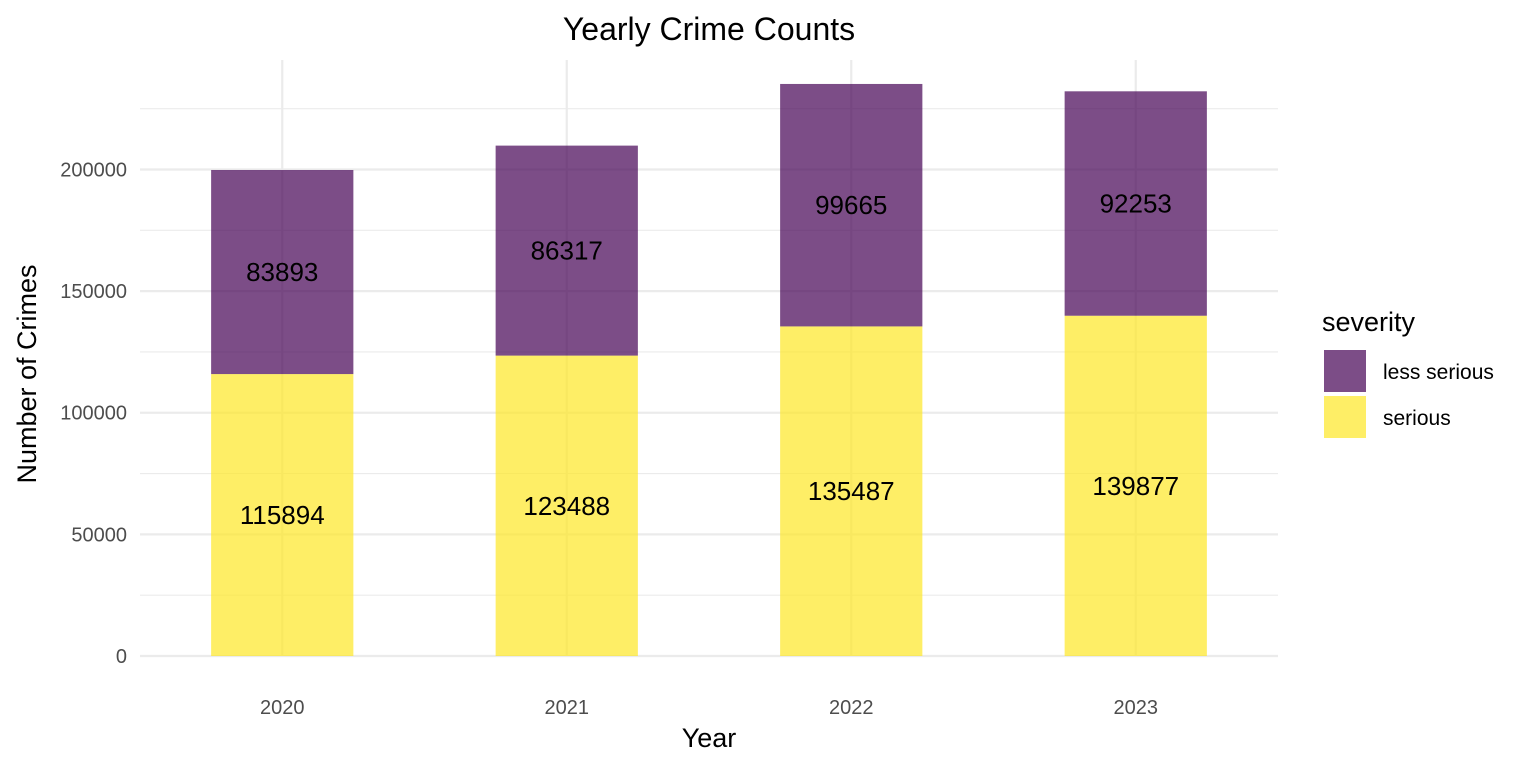  Describe the element at coordinates (709, 29) in the screenshot. I see `chart-title: Yearly Crime Counts` at that location.